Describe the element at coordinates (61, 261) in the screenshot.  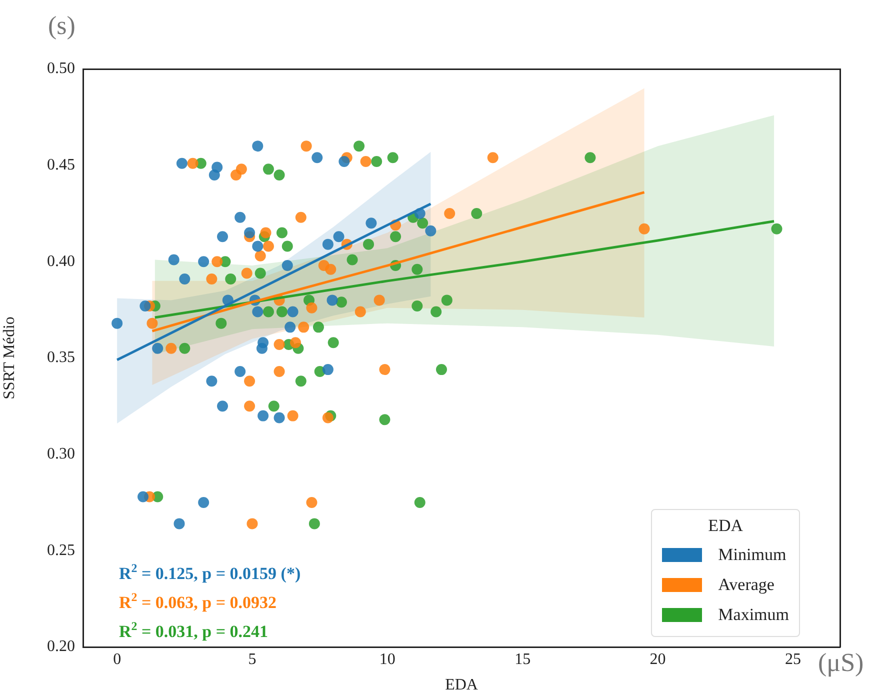
I see `y-tick-label: 0.40` at that location.